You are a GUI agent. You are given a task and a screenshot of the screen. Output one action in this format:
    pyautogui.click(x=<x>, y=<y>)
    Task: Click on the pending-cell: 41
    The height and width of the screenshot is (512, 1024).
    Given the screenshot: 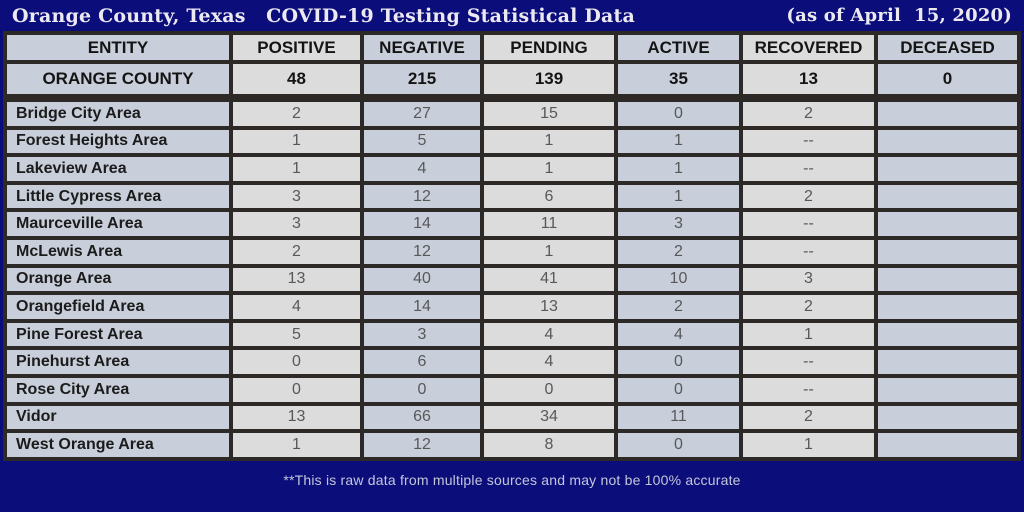 What is the action you would take?
    pyautogui.click(x=549, y=279)
    